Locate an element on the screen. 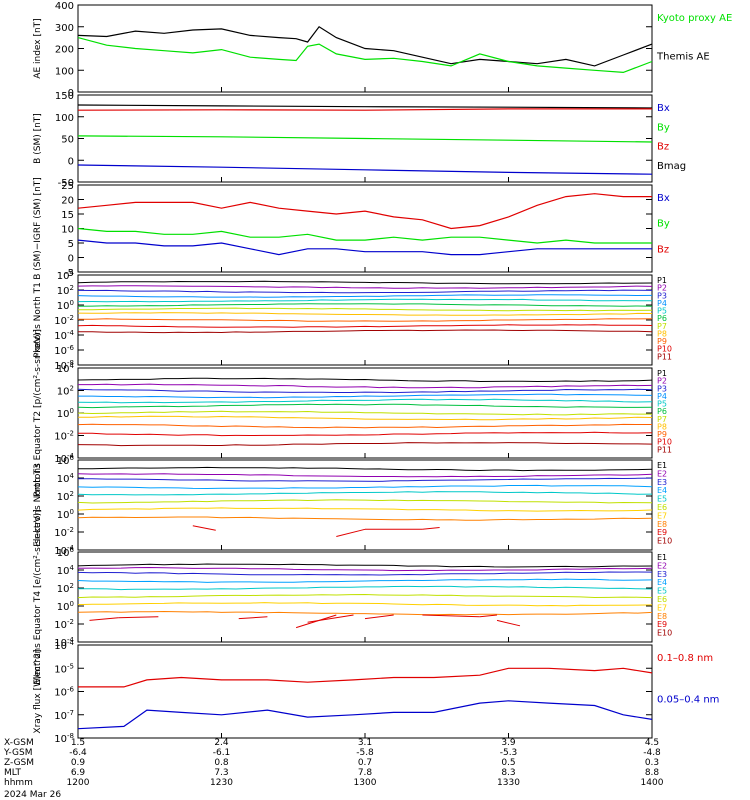 This screenshot has width=750, height=800. legend-entry: E1 is located at coordinates (662, 557).